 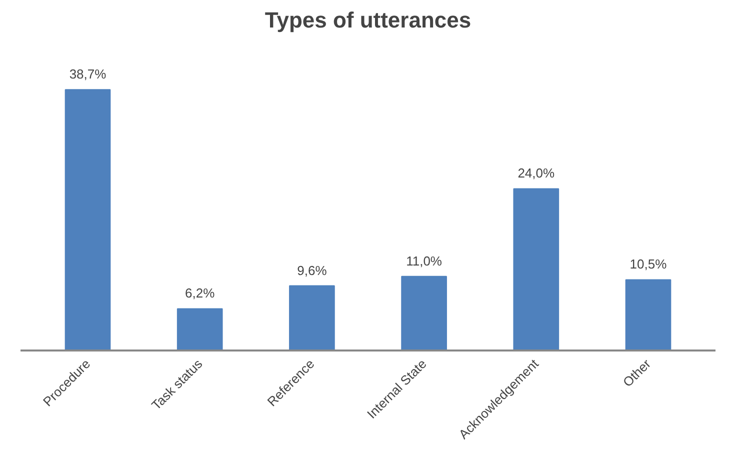 I want to click on data-label: 11,0%, so click(x=424, y=260).